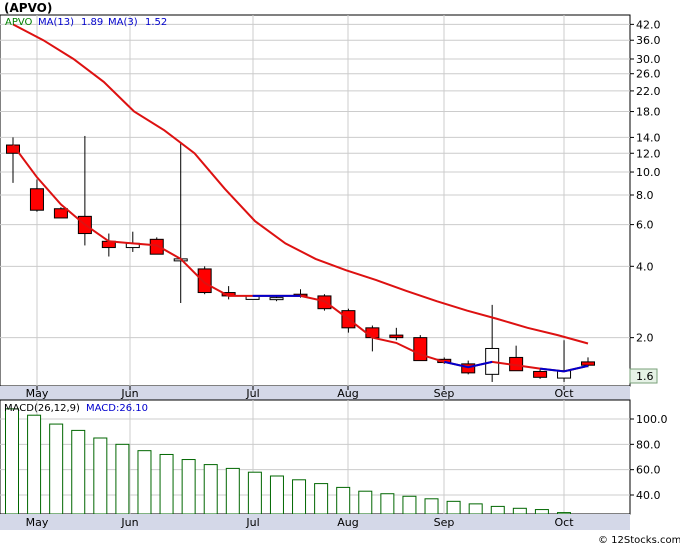  I want to click on price-y-tick-label: 2.0, so click(645, 338).